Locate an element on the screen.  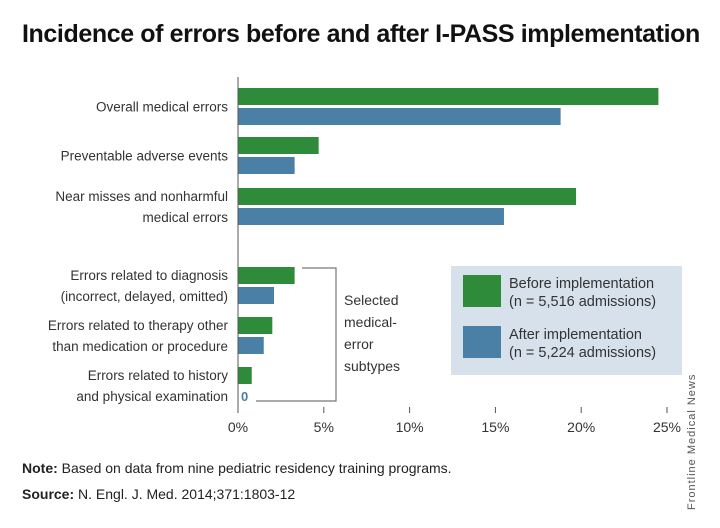
x-tick-label-4: 20% is located at coordinates (581, 427).